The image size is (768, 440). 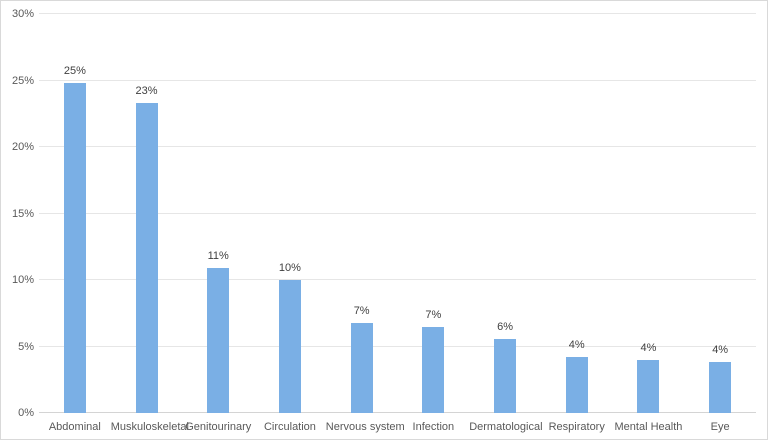 What do you see at coordinates (146, 91) in the screenshot?
I see `bar-value-label: 23%` at bounding box center [146, 91].